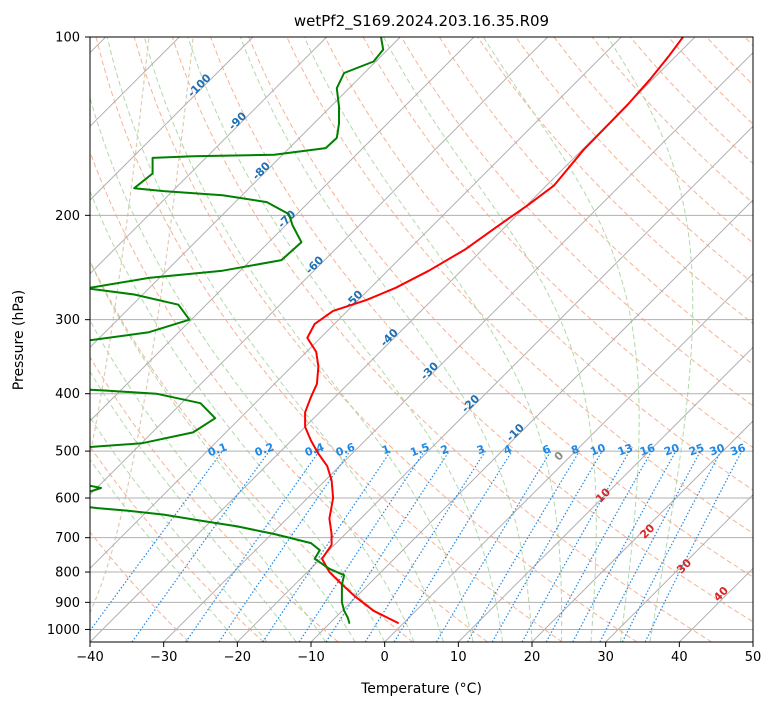  Describe the element at coordinates (671, 450) in the screenshot. I see `mixing-ratio-label: 20` at that location.